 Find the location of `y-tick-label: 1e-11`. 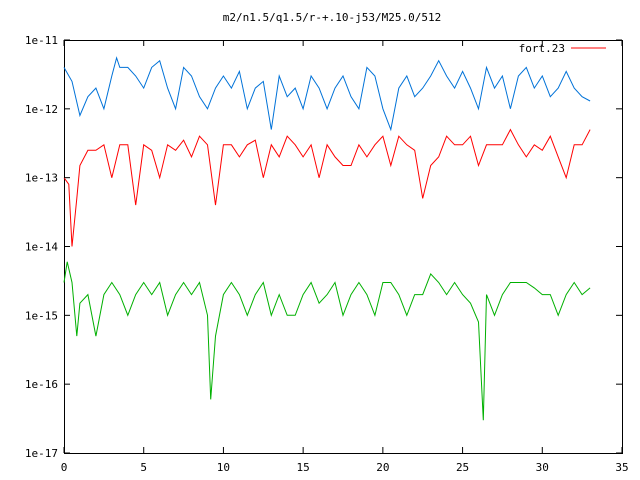

y-tick-label: 1e-11 is located at coordinates (41, 40).